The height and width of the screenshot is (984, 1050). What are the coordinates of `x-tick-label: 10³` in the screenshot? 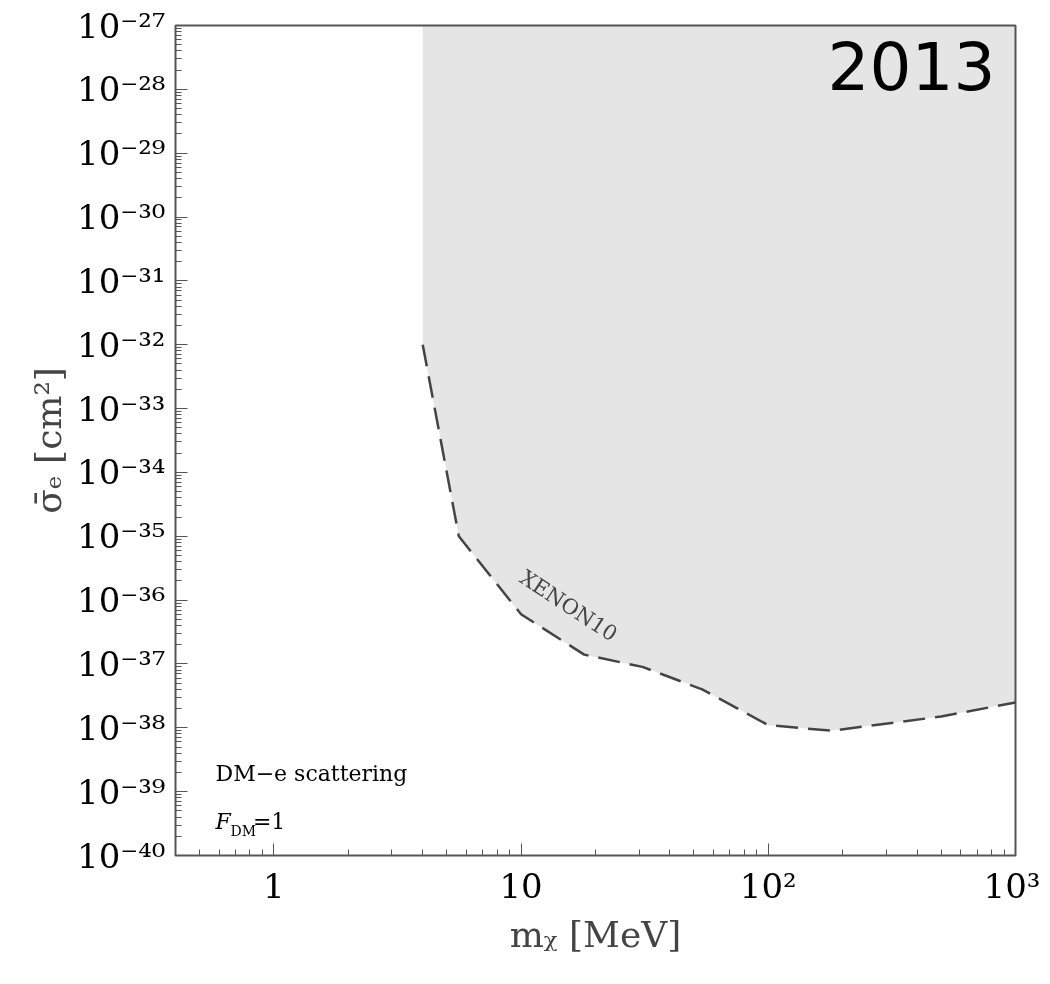 It's located at (1012, 885).